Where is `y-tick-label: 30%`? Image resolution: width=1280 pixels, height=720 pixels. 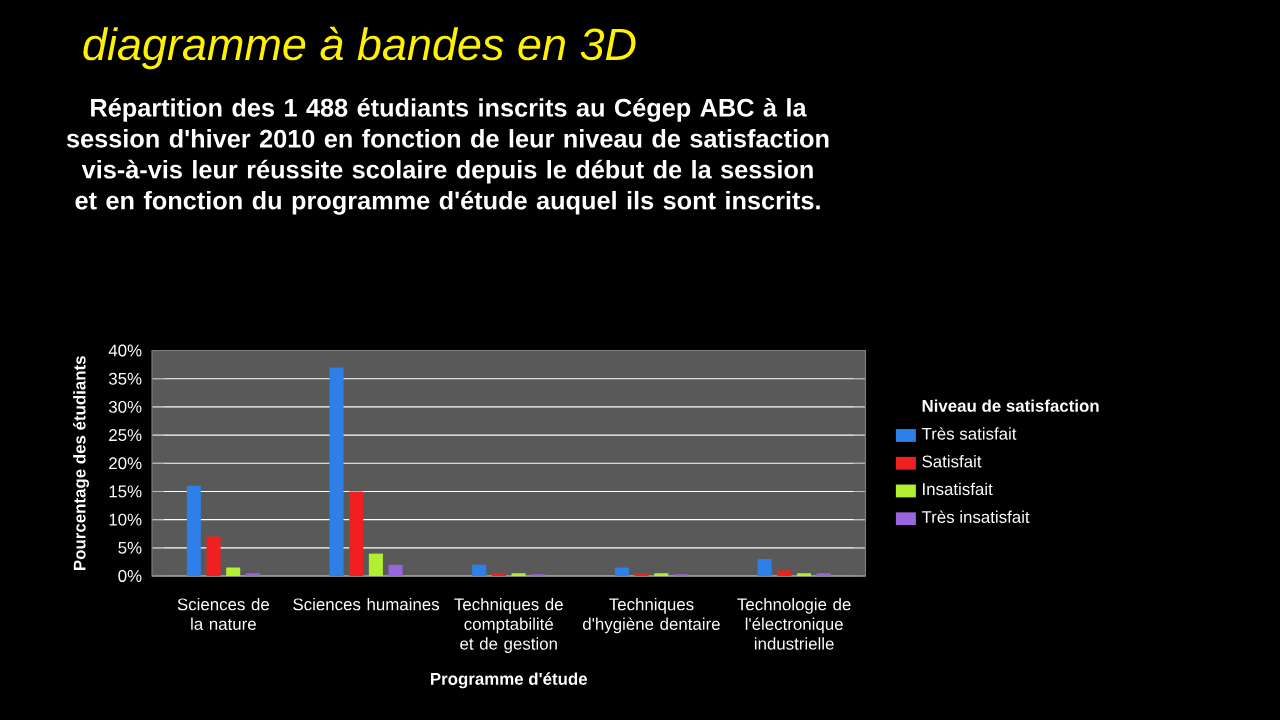 y-tick-label: 30% is located at coordinates (125, 406).